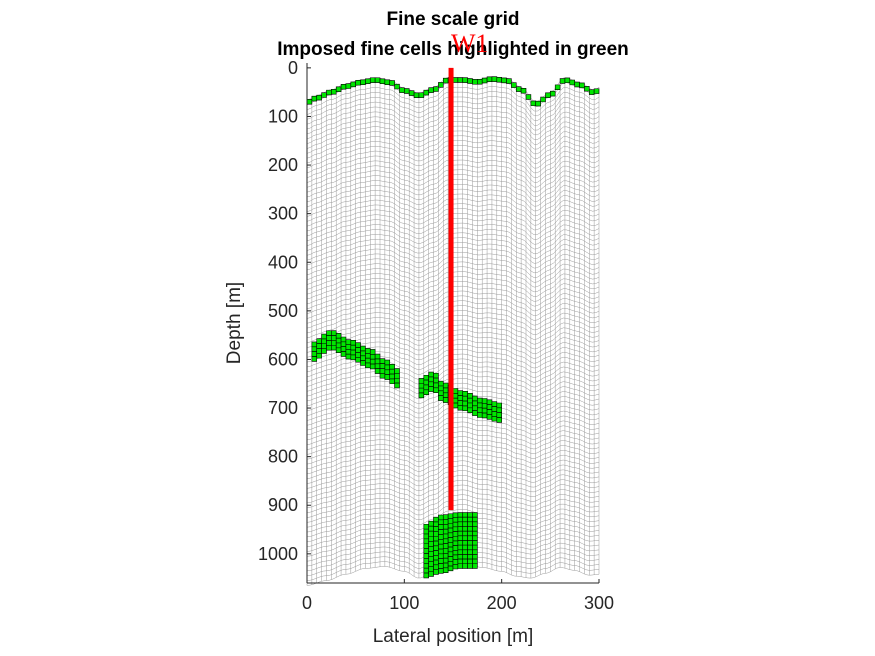 The image size is (875, 656). What do you see at coordinates (234, 323) in the screenshot?
I see `y-axis-label: Depth [m]` at bounding box center [234, 323].